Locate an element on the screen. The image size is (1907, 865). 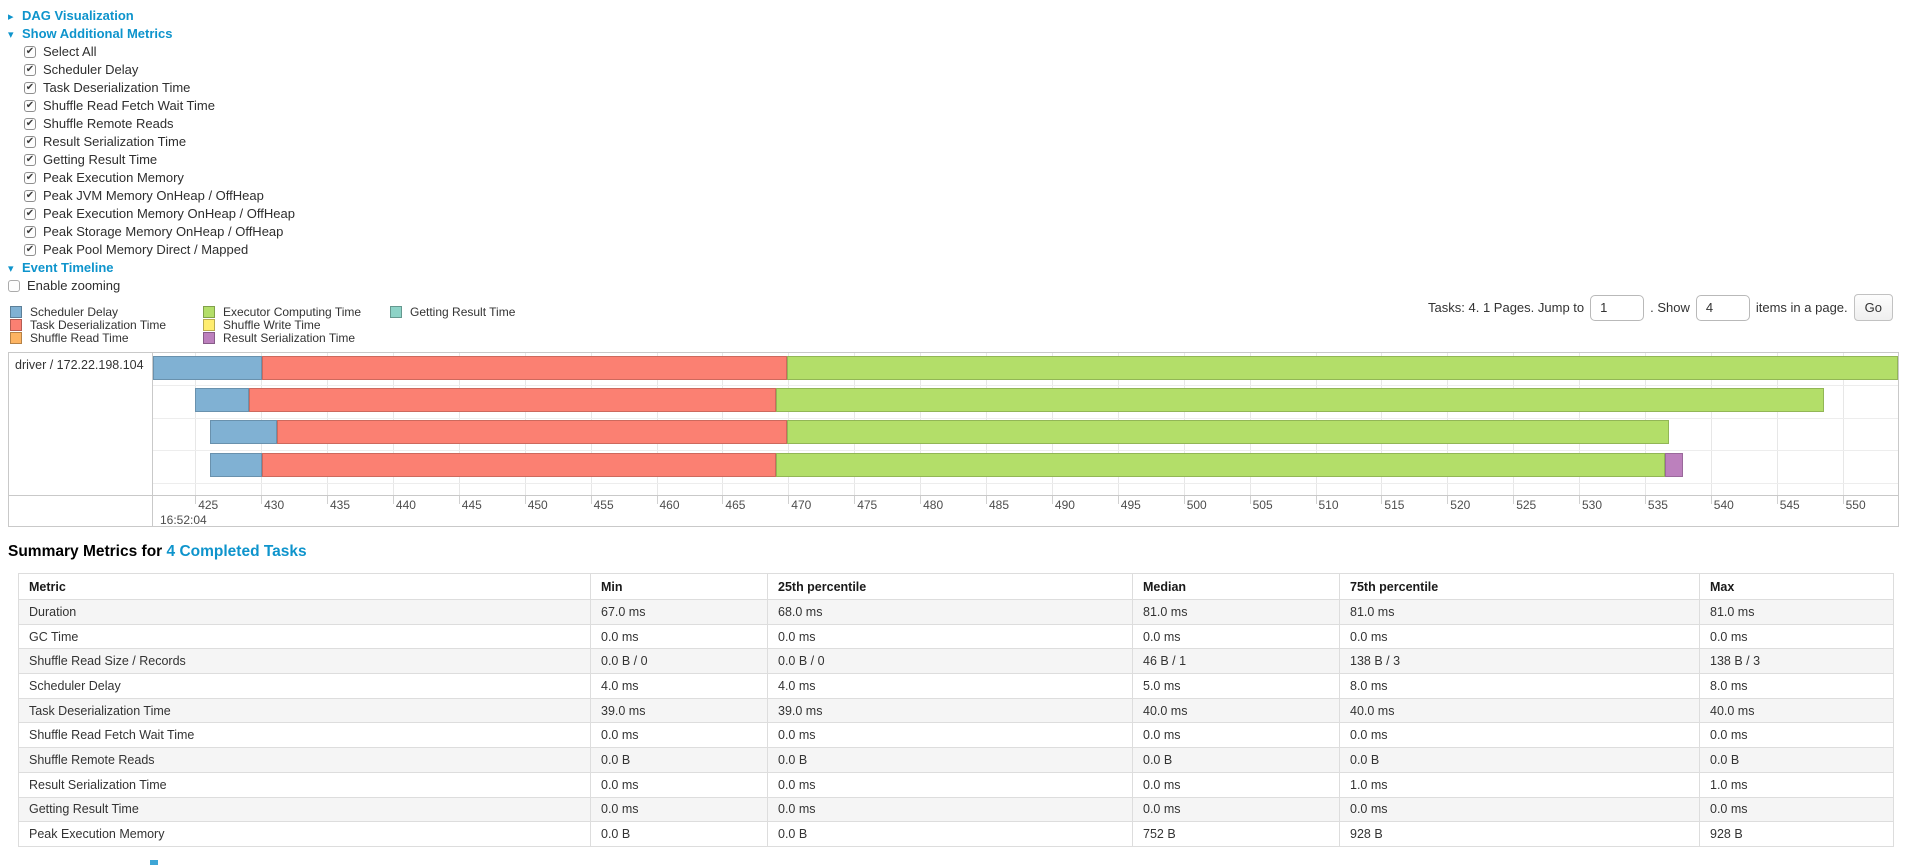
checkbox-row: ✔ Peak Storage Memory OnHeap / OffHeap is located at coordinates (151, 232).